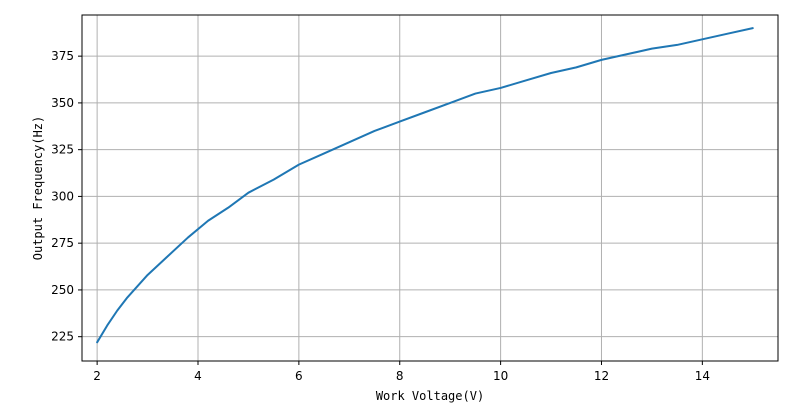  I want to click on x-tick-label: 12, so click(601, 376).